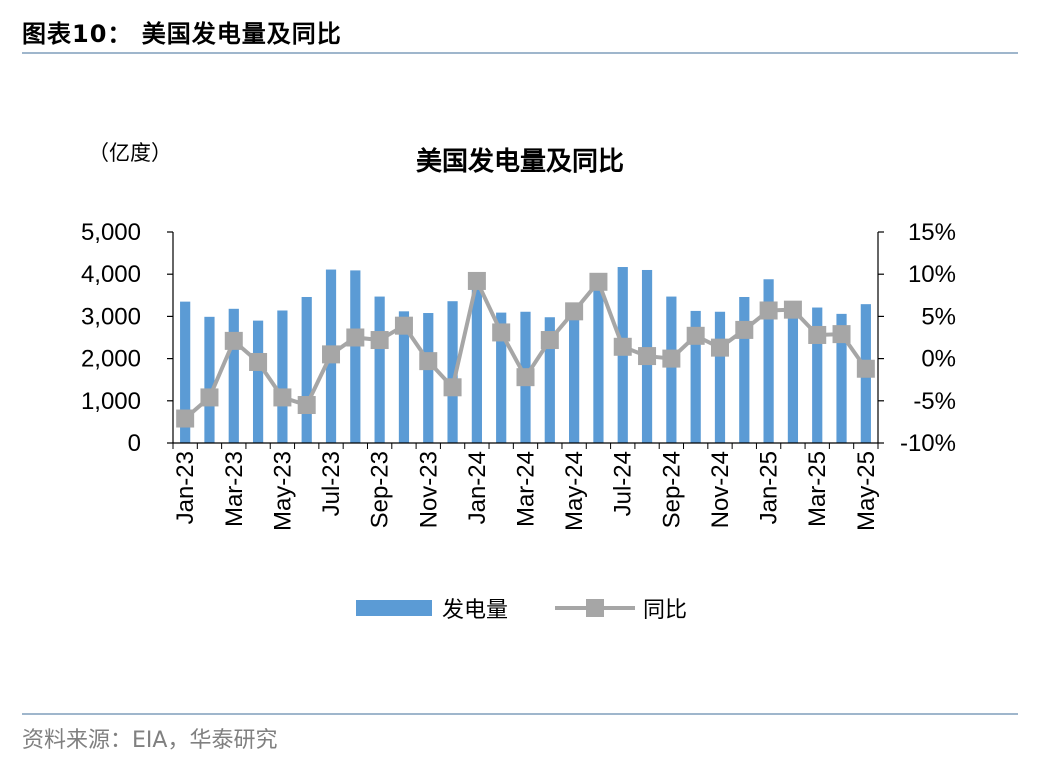 The image size is (1048, 760). I want to click on x-axis-tick-label: Mar-24, so click(526, 489).